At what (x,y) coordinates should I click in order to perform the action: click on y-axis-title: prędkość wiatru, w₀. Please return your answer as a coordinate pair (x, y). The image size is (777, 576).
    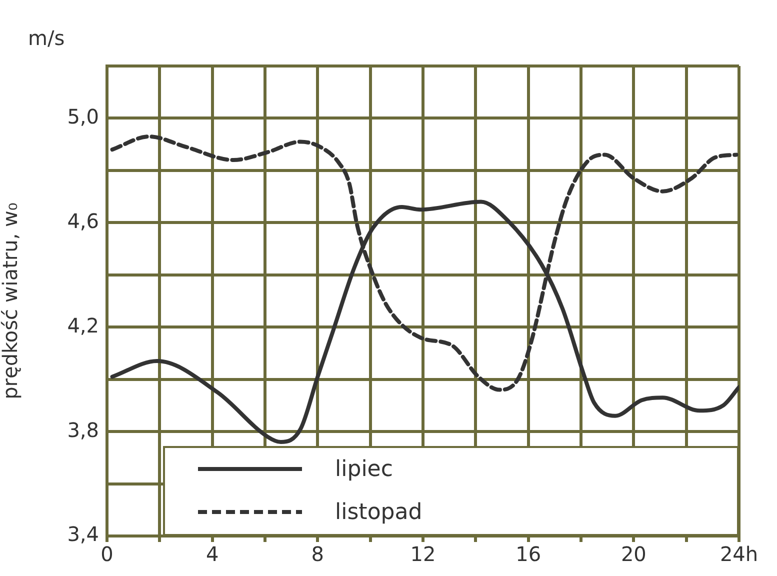
    Looking at the image, I should click on (11, 301).